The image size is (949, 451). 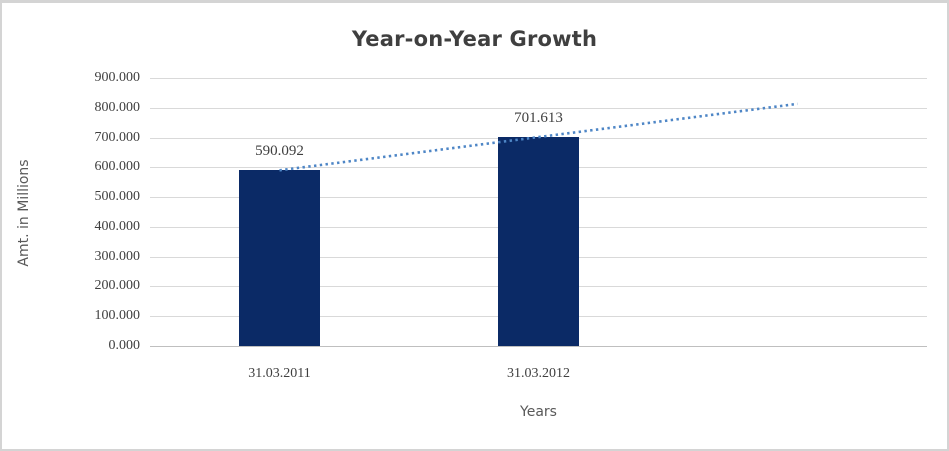 I want to click on bar-data-label: 701.613, so click(x=538, y=118).